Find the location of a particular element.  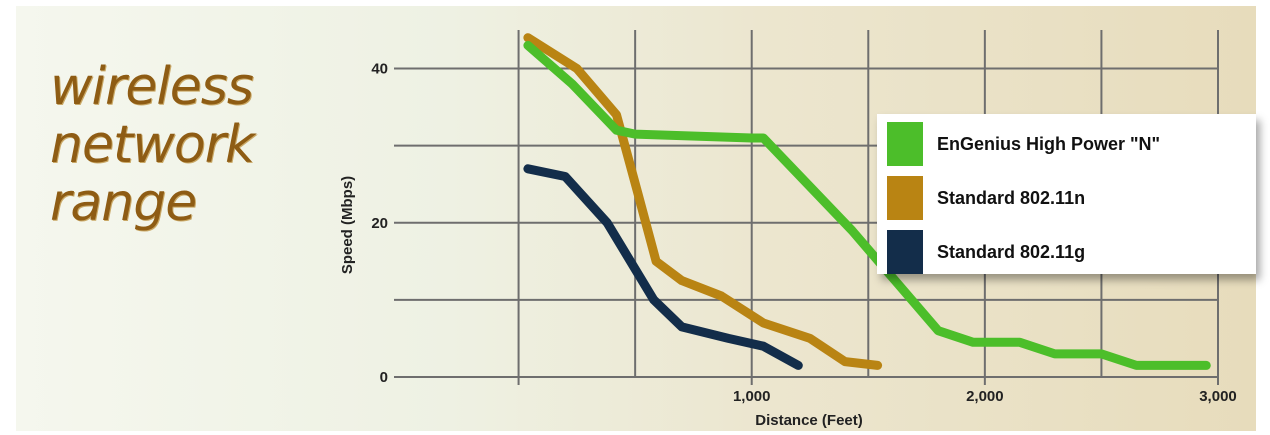

headline-line-3: range is located at coordinates (123, 203).